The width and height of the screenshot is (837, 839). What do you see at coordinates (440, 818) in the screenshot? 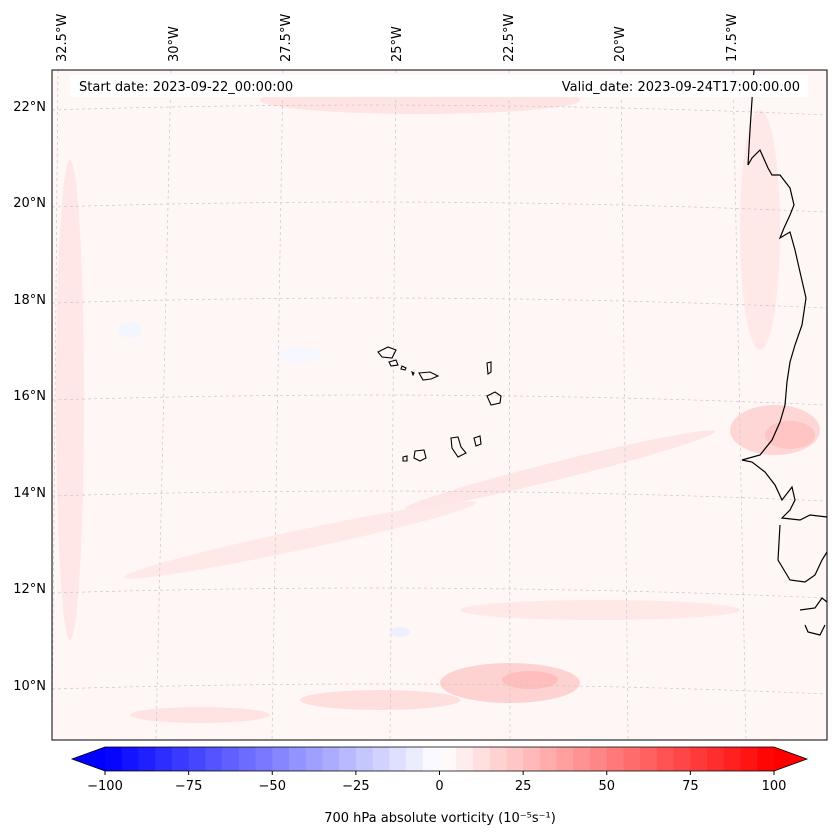
I see `colorbar-label: 700 hPa absolute vorticity (10⁻⁵s⁻¹)` at bounding box center [440, 818].